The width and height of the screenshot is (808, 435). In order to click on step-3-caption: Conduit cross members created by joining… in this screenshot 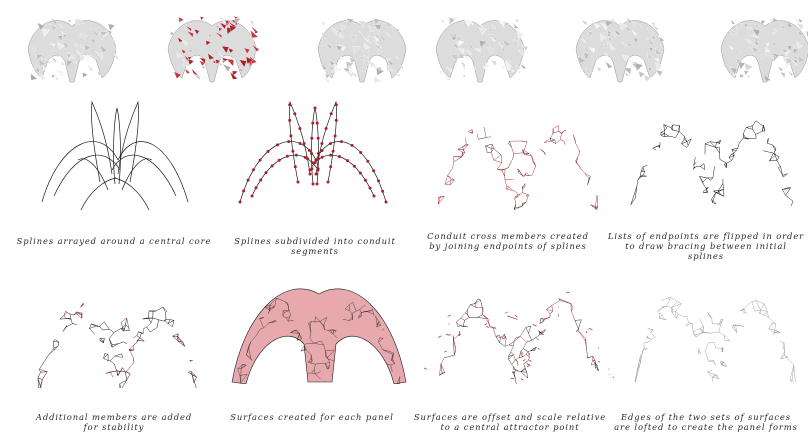, I will do `click(508, 241)`.